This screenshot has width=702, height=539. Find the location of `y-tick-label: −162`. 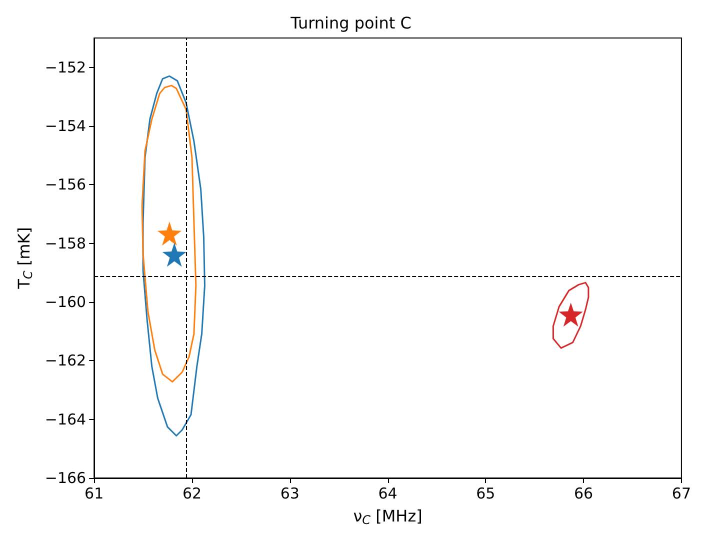

y-tick-label: −162 is located at coordinates (65, 361).